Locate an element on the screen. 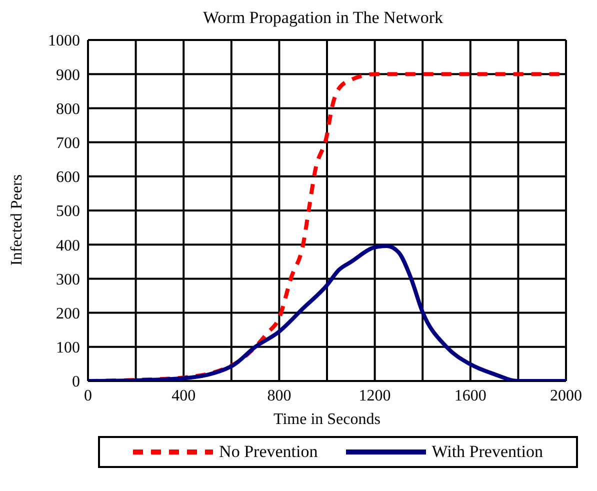  y-tick-label: 300 is located at coordinates (68, 279).